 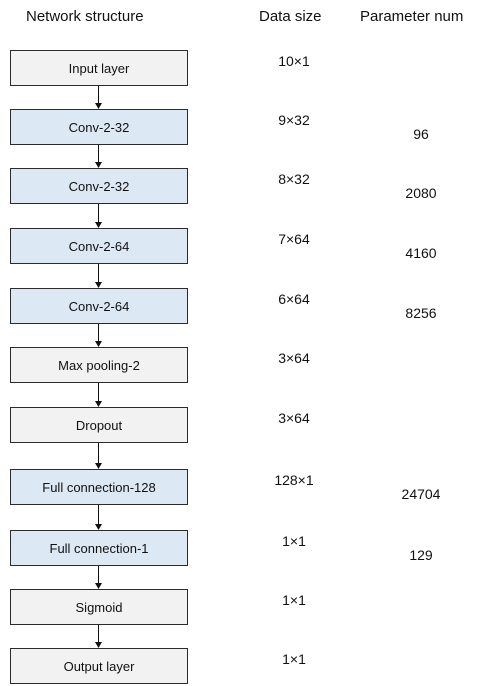 I want to click on data-size-value: 7×64, so click(x=294, y=239).